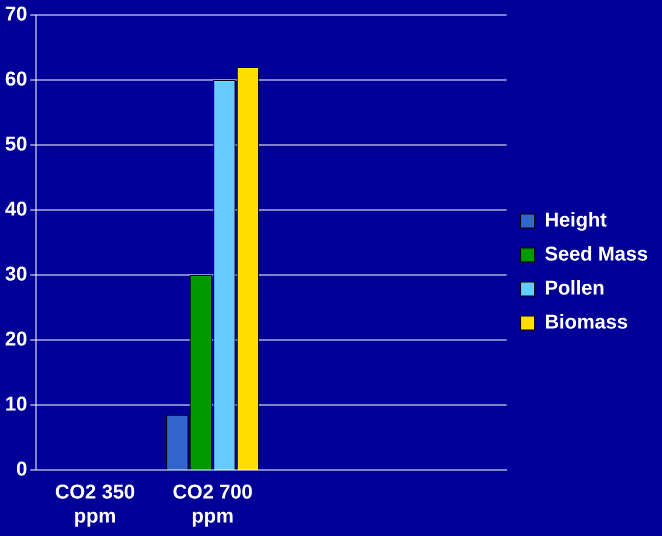  Describe the element at coordinates (576, 221) in the screenshot. I see `legend-label: Height` at that location.